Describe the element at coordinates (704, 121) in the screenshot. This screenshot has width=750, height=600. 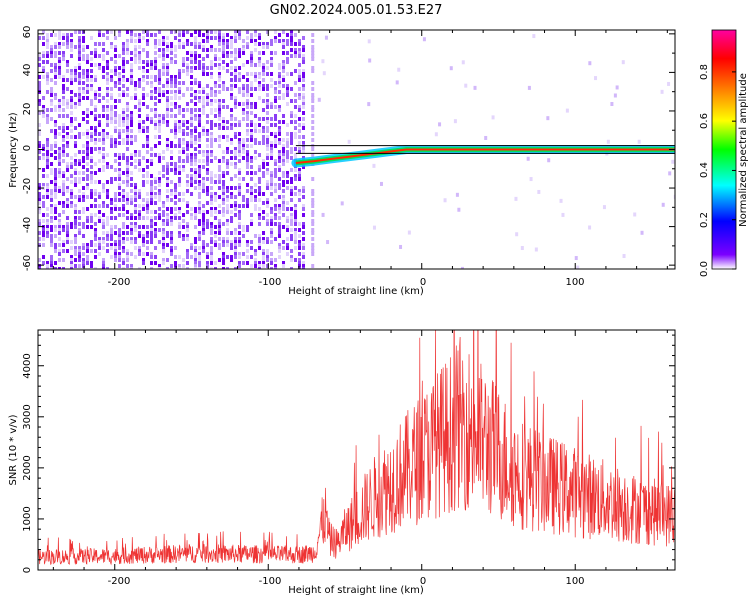
I see `colorbar-tick-label: 0.6` at that location.